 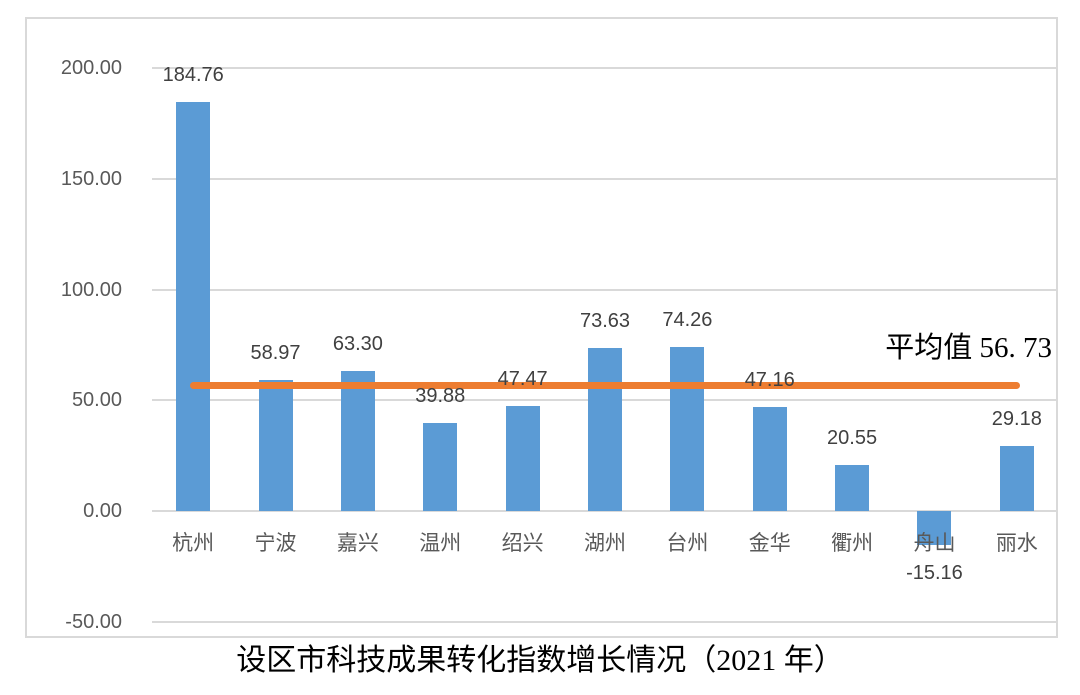 I want to click on bar-衢州, so click(x=852, y=488).